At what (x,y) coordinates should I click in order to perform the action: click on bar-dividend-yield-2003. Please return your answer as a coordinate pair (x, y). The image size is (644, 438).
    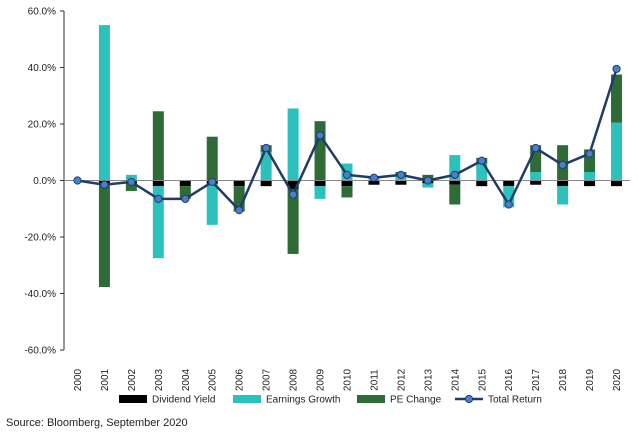
    Looking at the image, I should click on (158, 183).